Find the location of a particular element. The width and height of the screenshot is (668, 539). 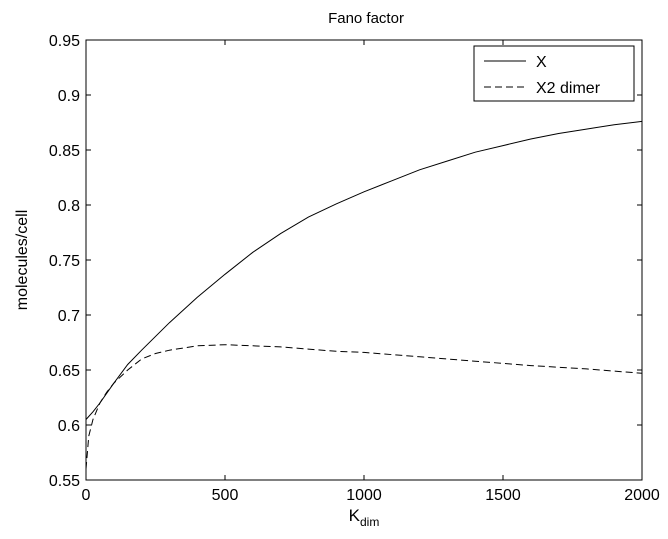

legend-box is located at coordinates (554, 73).